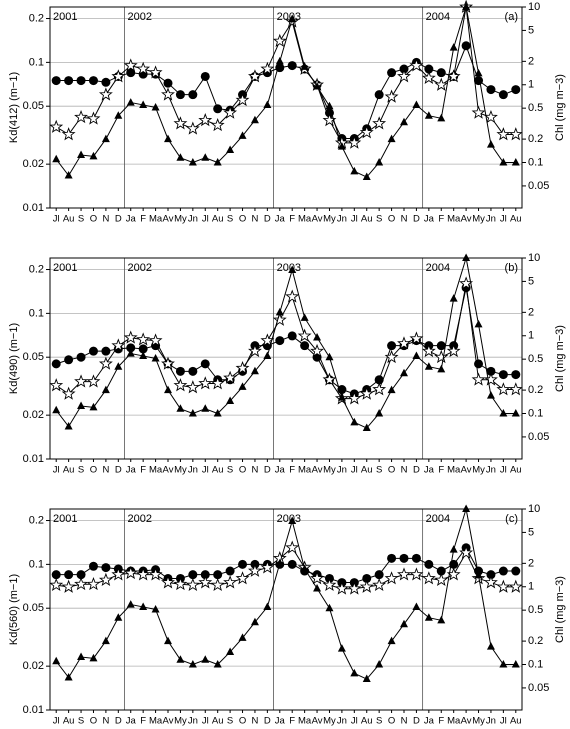 The height and width of the screenshot is (729, 570). Describe the element at coordinates (56, 219) in the screenshot. I see `x-tick-label: Jl` at that location.